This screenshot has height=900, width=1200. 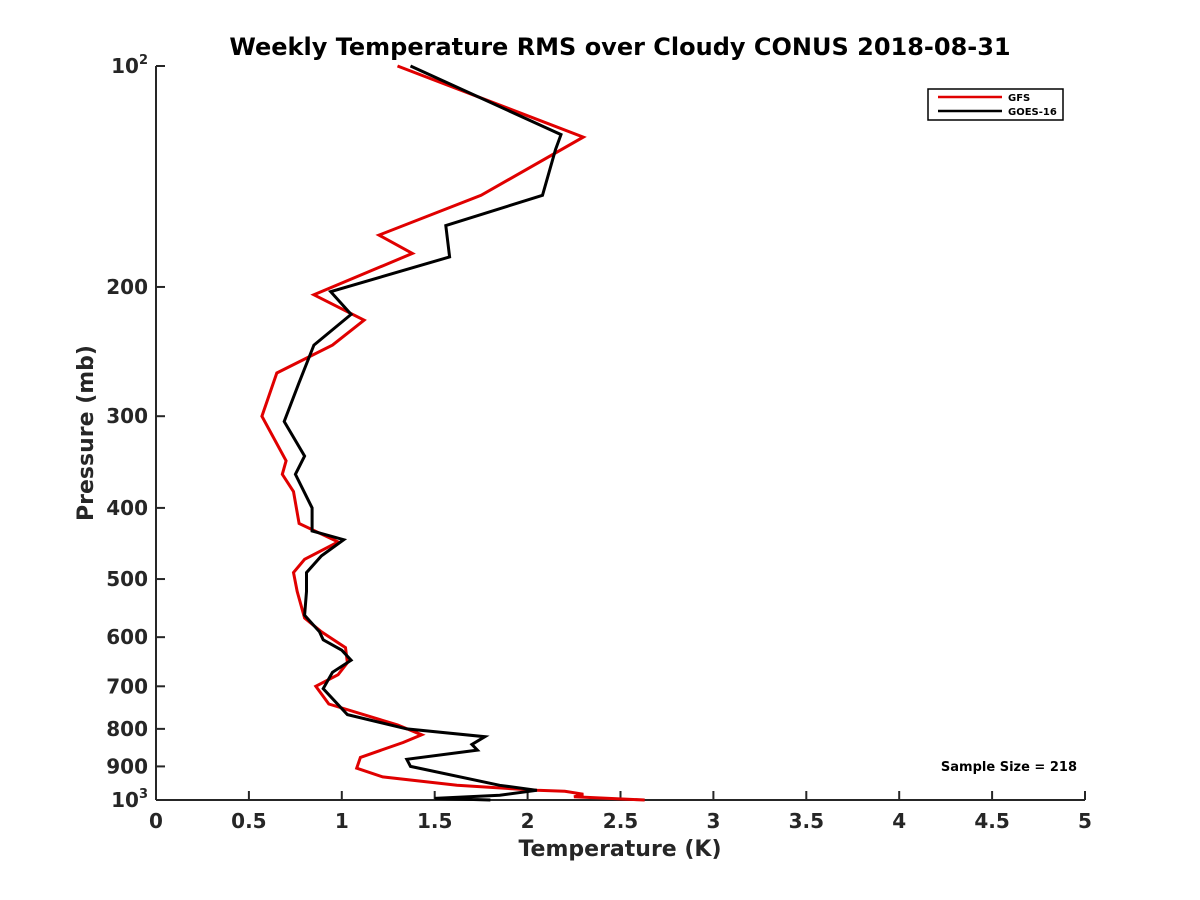 What do you see at coordinates (127, 637) in the screenshot?
I see `y-tick-label: 600` at bounding box center [127, 637].